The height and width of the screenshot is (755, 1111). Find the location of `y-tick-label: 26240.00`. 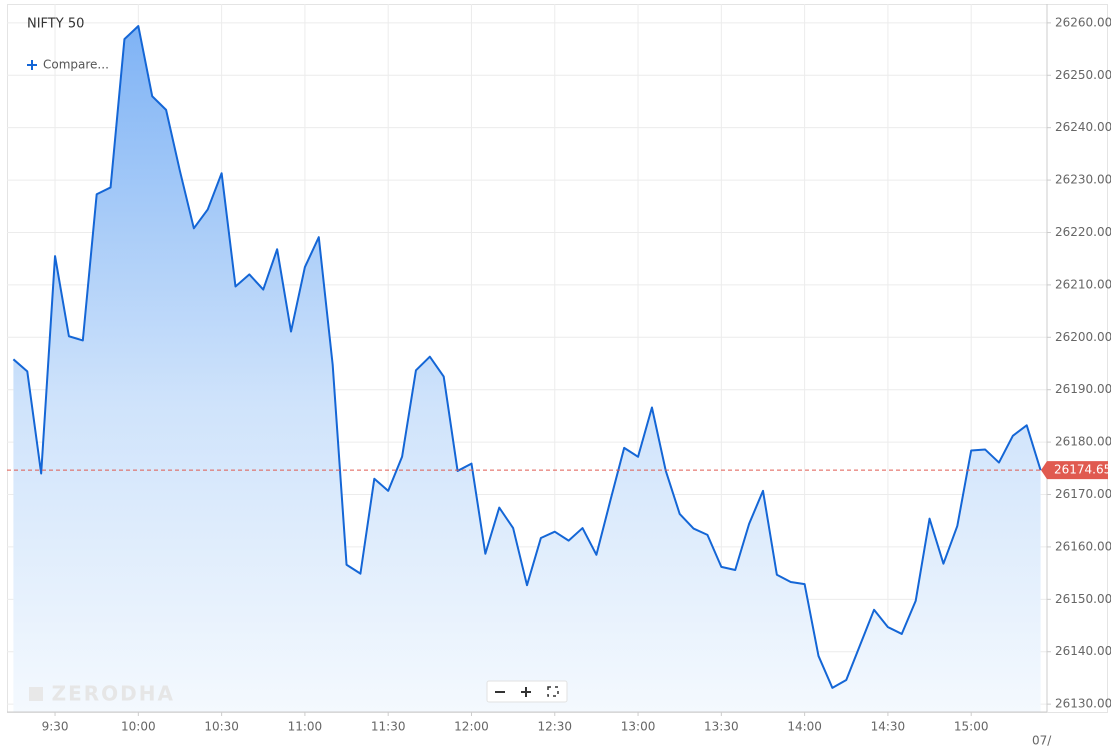

y-tick-label: 26240.00 is located at coordinates (1083, 127).